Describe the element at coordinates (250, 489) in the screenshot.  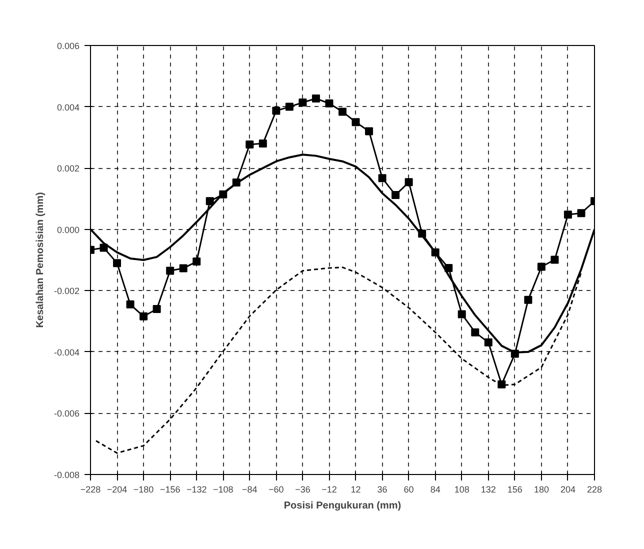
I see `x-tick-label: −84` at that location.